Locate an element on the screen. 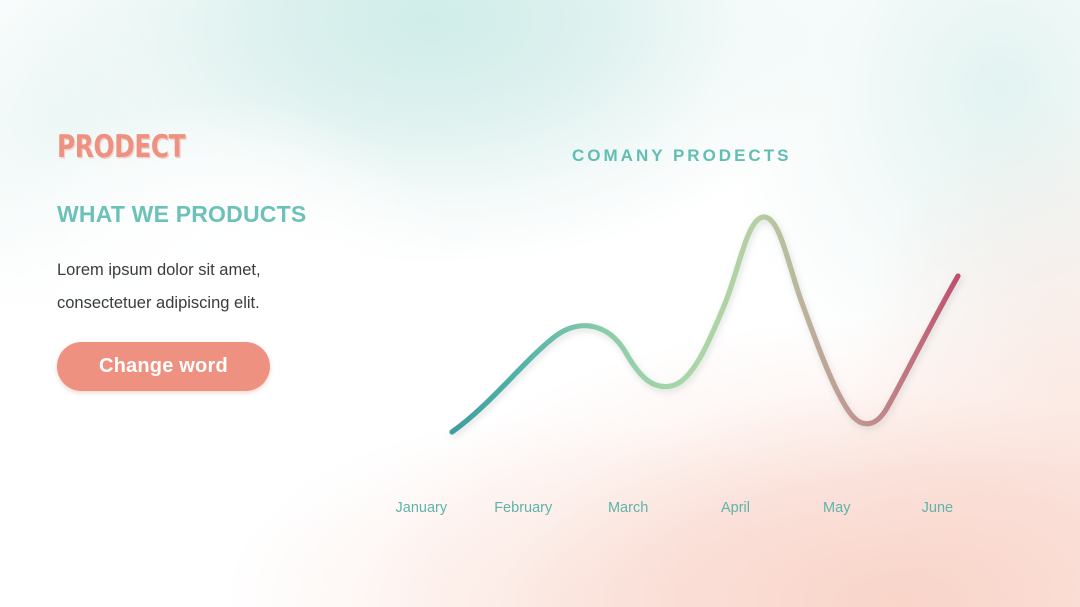 The image size is (1080, 607). x-axis-tick-february: February is located at coordinates (523, 508).